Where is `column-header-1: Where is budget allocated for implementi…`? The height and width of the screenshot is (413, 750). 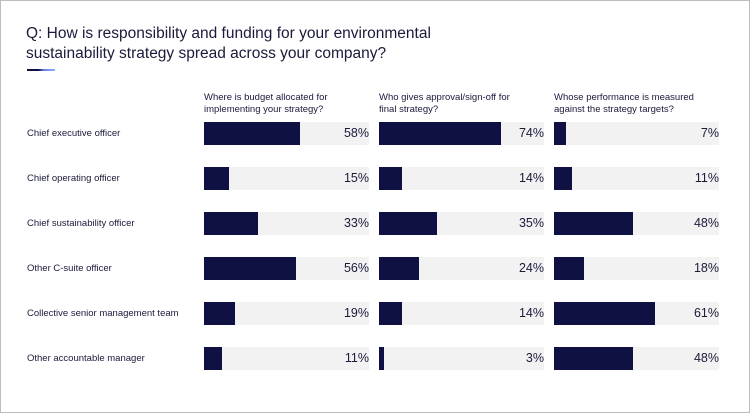
column-header-1: Where is budget allocated for implementi… is located at coordinates (266, 103).